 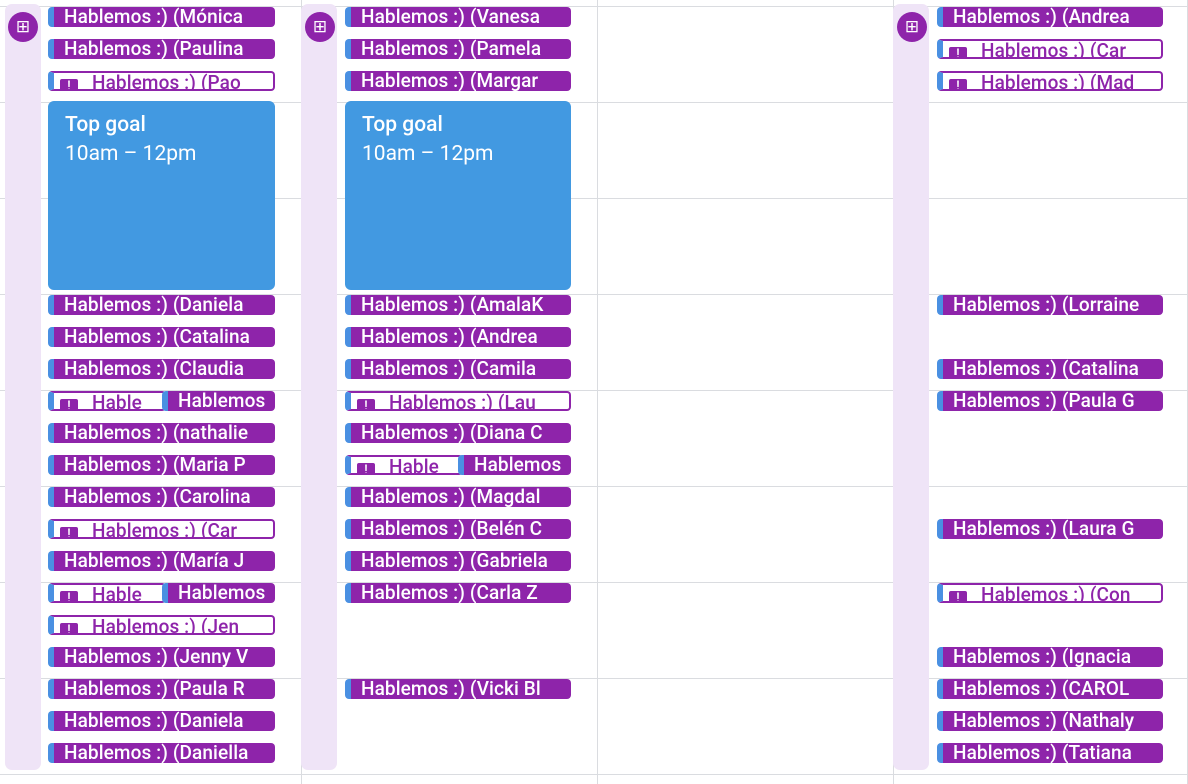 What do you see at coordinates (154, 49) in the screenshot?
I see `event-label: Hablemos :) (Paulina` at bounding box center [154, 49].